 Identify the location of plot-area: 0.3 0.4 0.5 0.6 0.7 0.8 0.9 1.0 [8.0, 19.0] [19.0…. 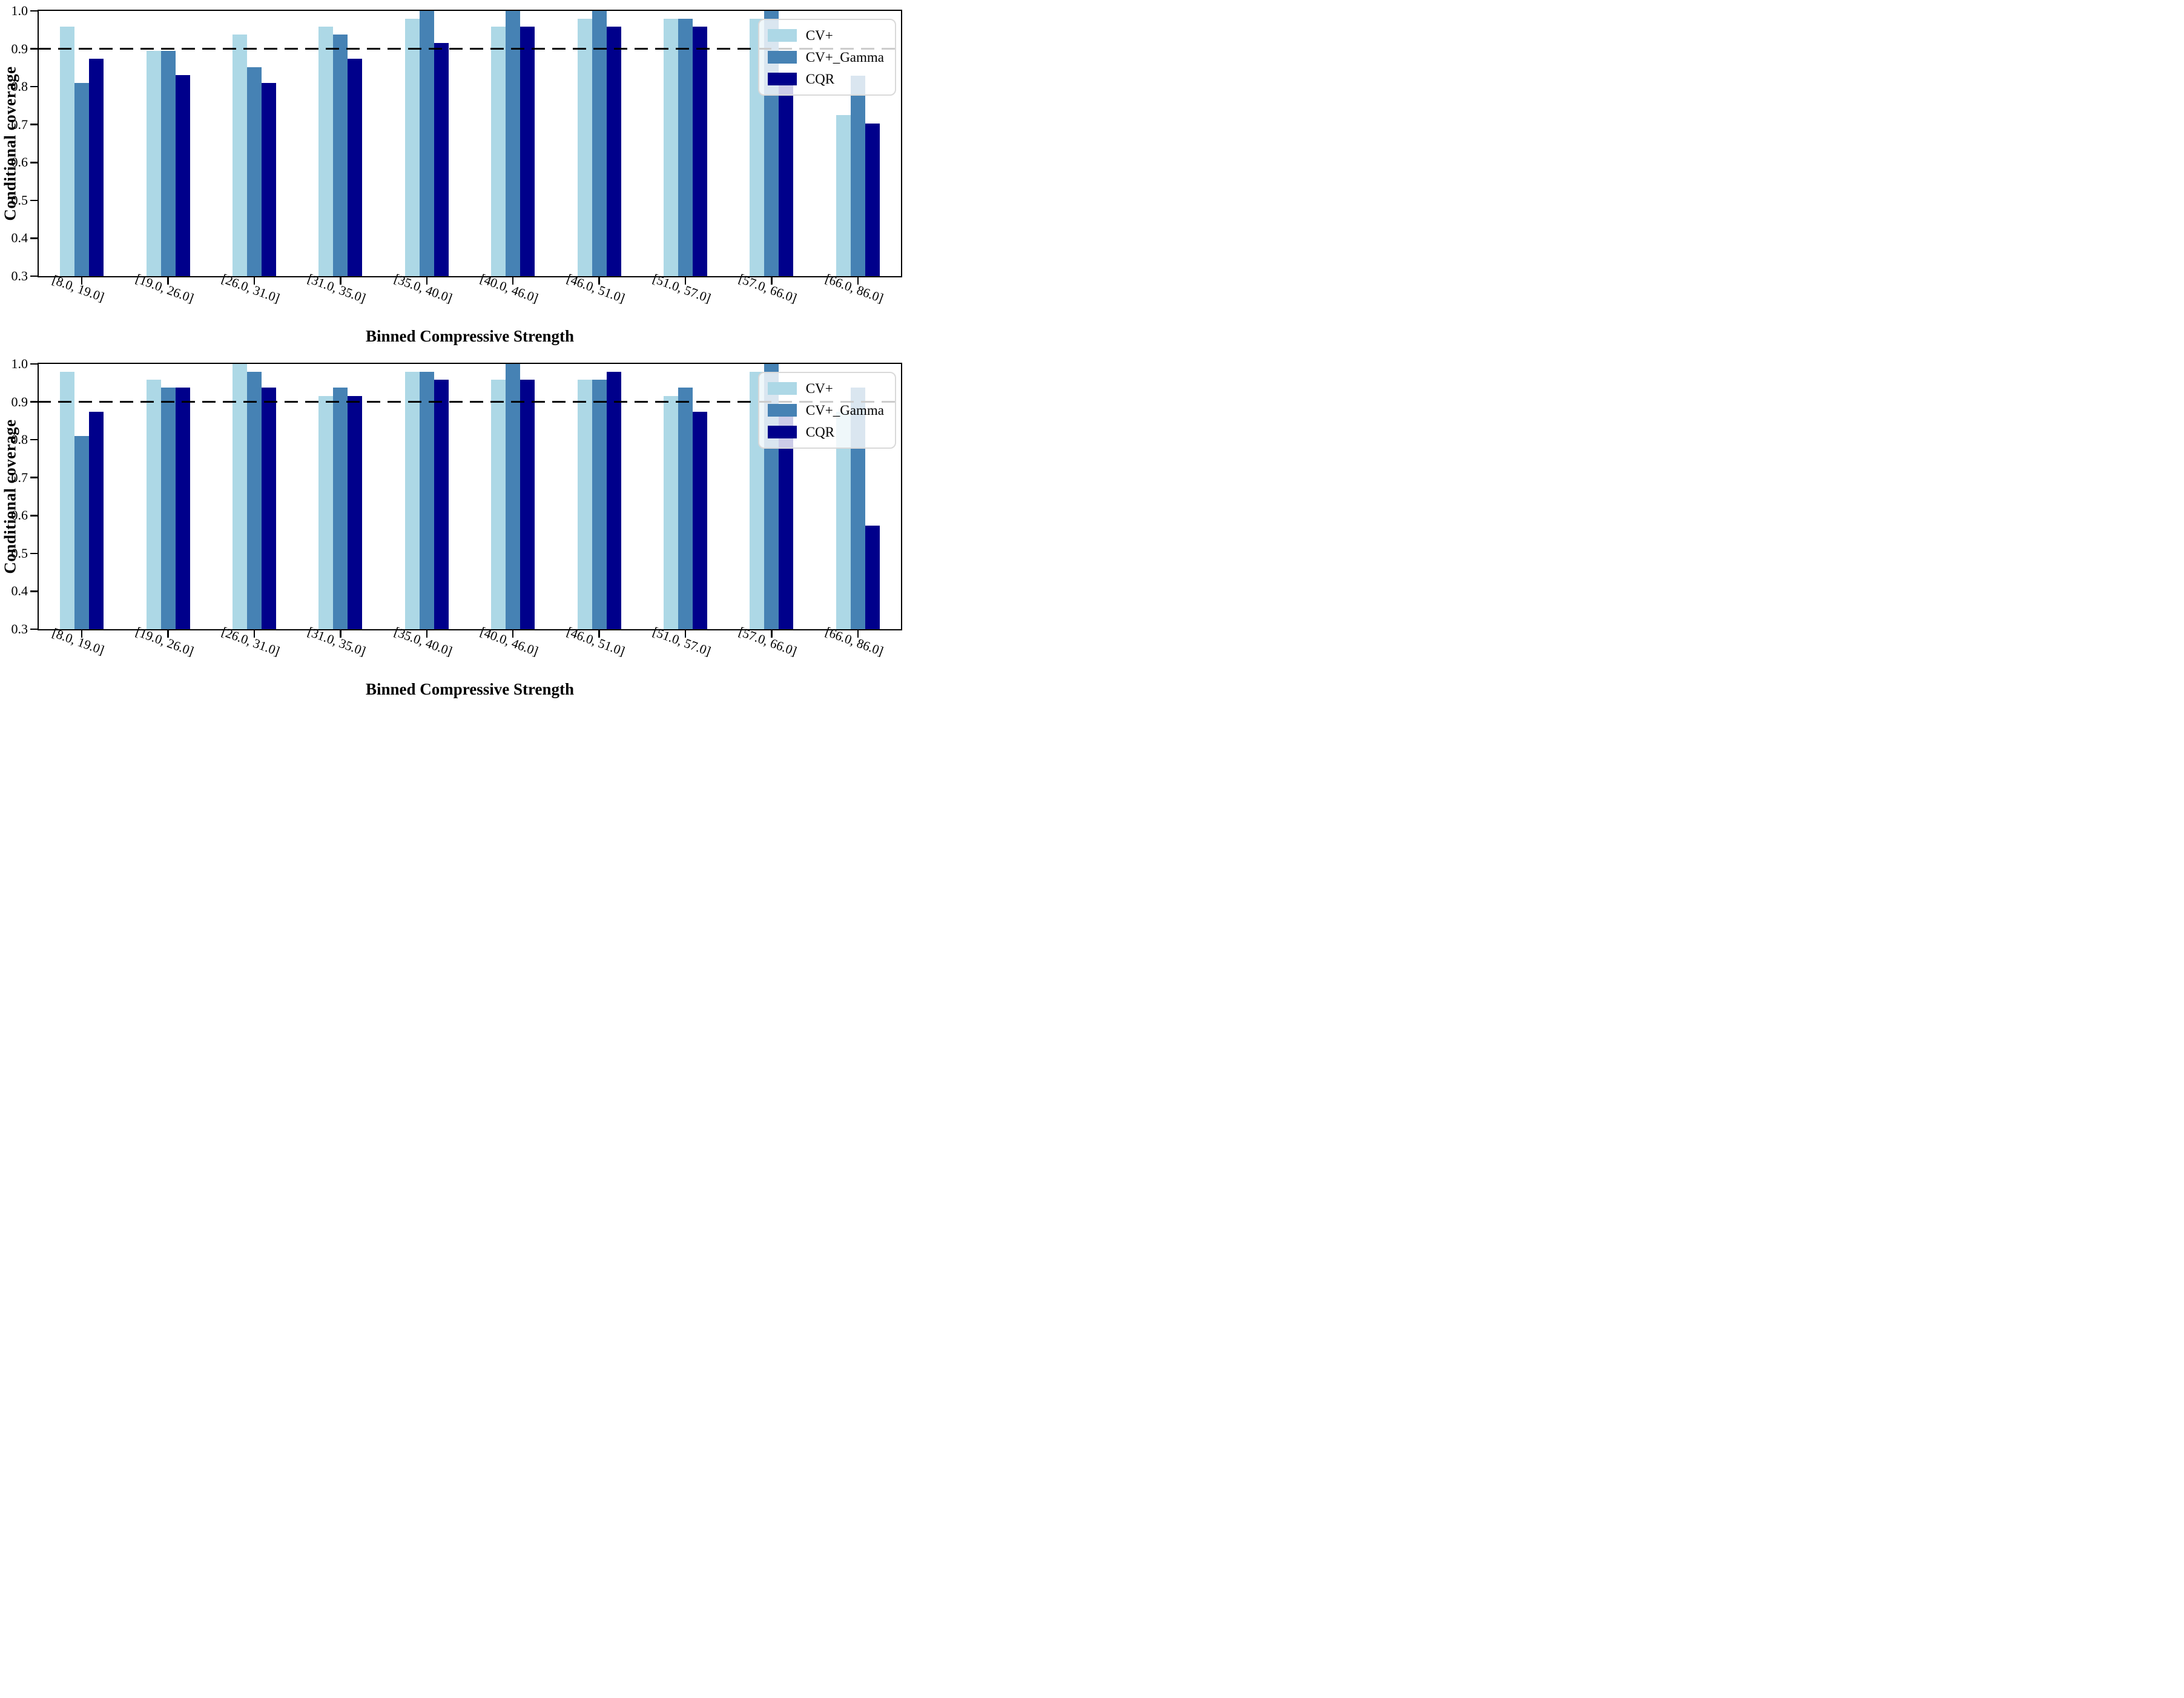
(457, 155).